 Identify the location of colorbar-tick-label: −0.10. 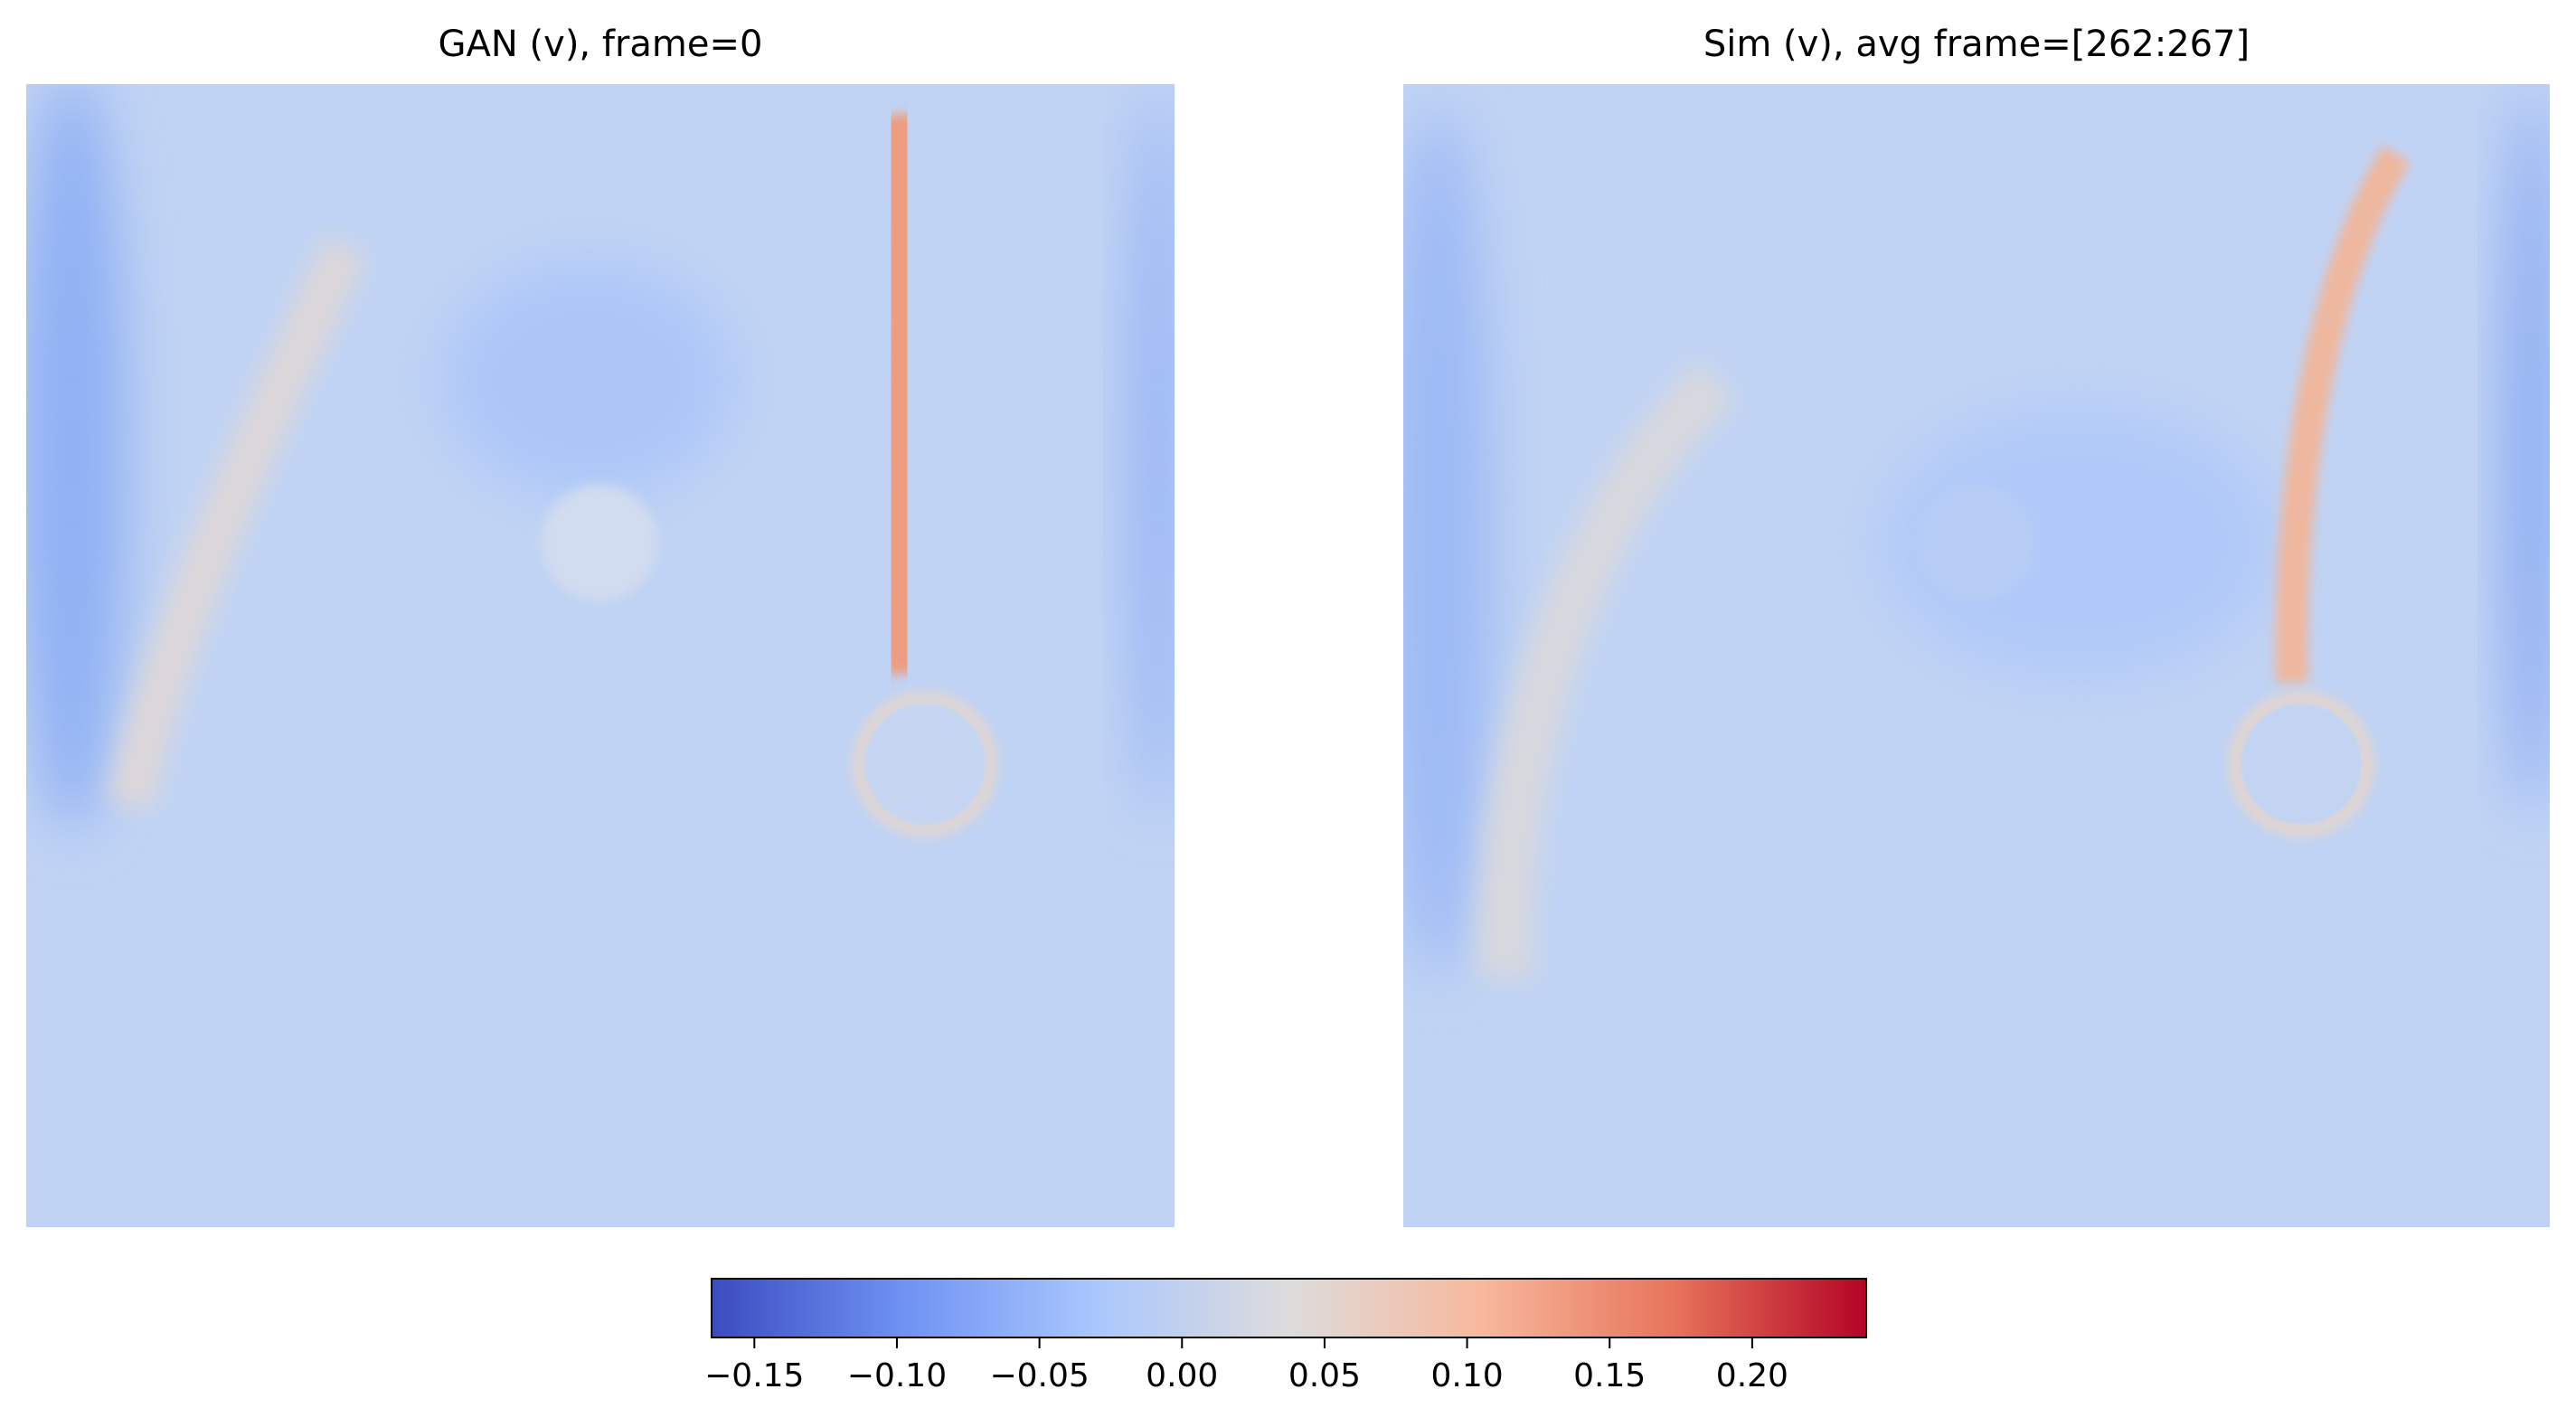
(897, 1376).